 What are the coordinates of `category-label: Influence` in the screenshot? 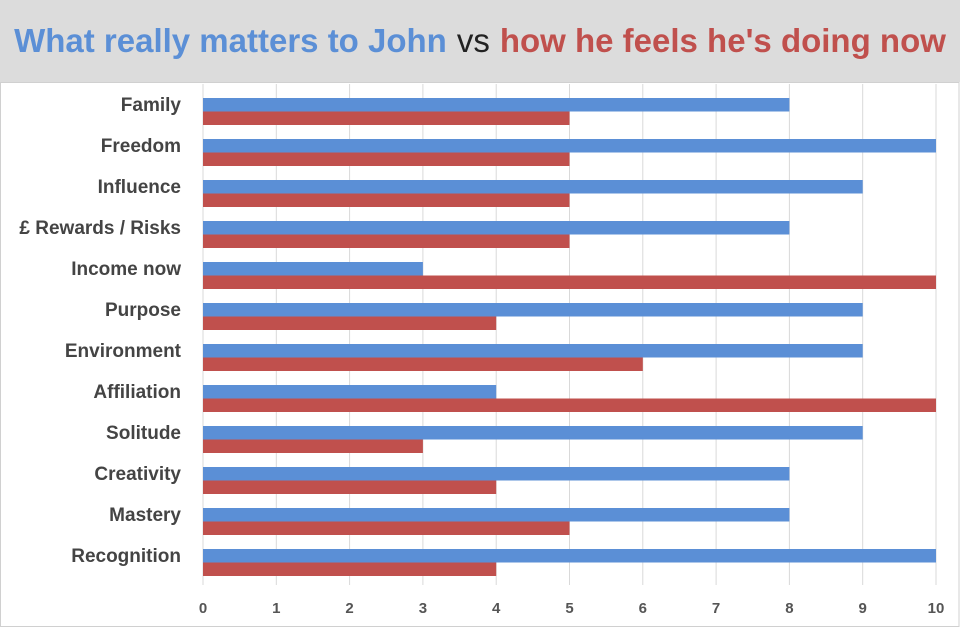 It's located at (139, 187).